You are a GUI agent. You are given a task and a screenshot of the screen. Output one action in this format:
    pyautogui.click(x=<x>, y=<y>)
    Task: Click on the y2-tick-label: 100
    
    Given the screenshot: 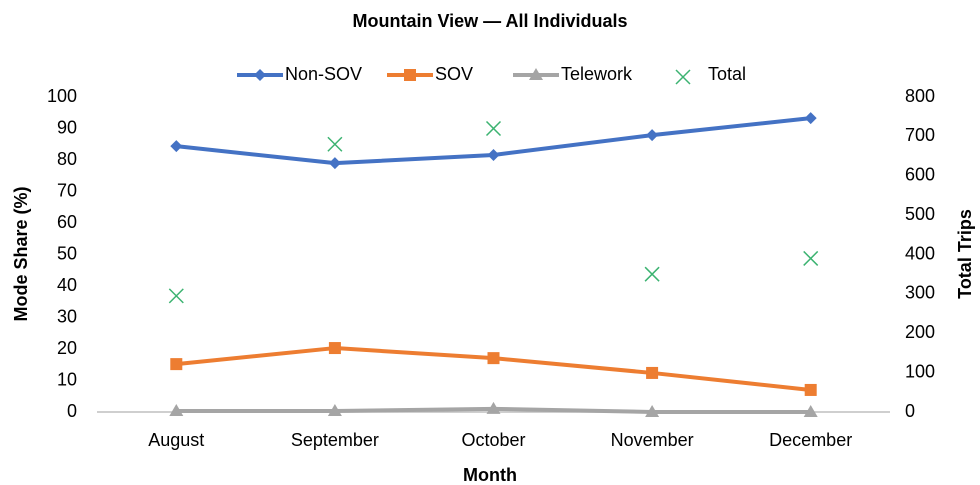 What is the action you would take?
    pyautogui.click(x=920, y=371)
    